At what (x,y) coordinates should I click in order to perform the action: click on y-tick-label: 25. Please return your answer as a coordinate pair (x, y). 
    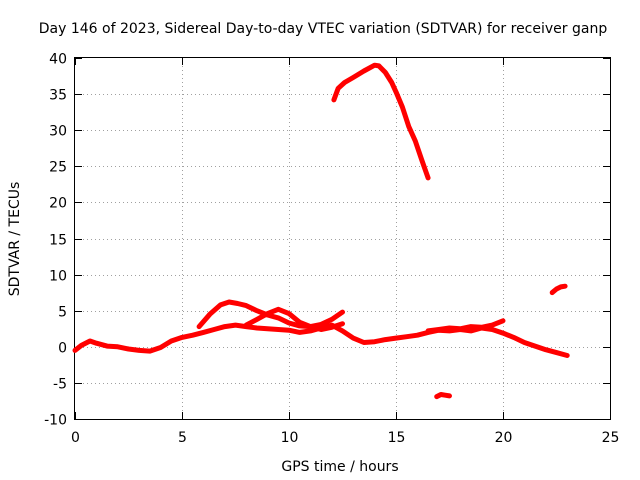
    Looking at the image, I should click on (58, 168).